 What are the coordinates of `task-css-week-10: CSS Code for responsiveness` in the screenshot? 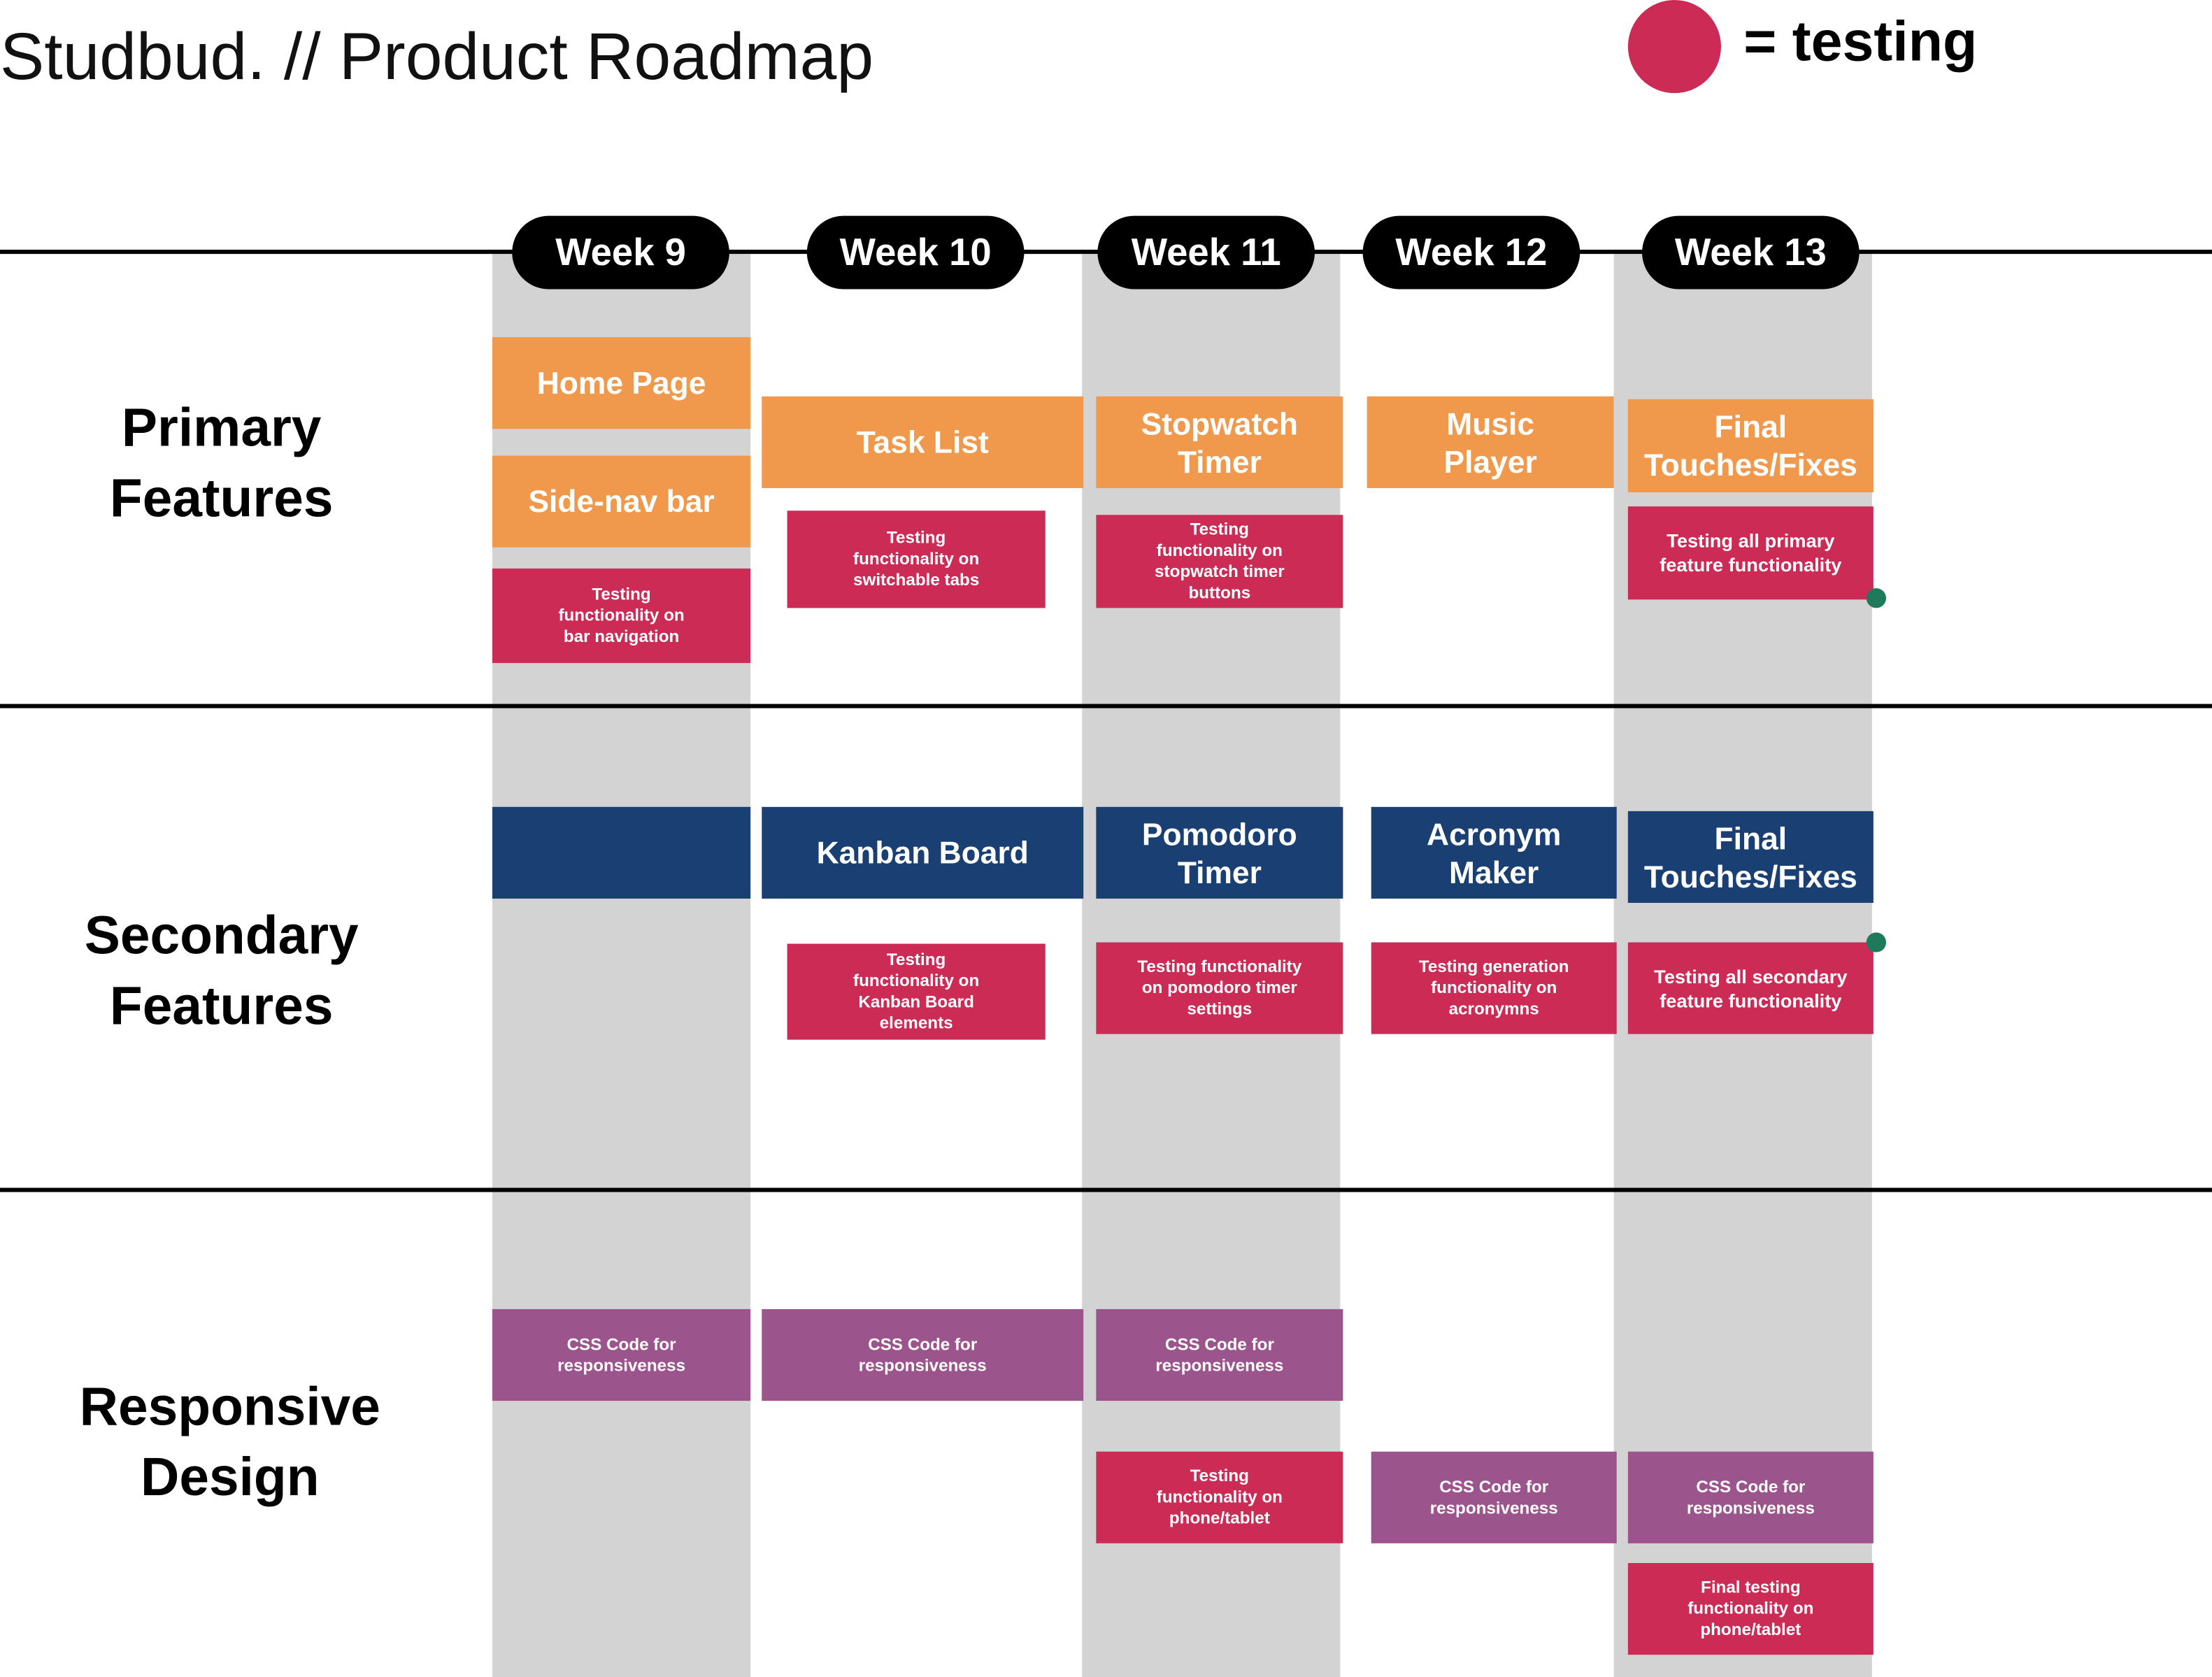 It's located at (923, 1354).